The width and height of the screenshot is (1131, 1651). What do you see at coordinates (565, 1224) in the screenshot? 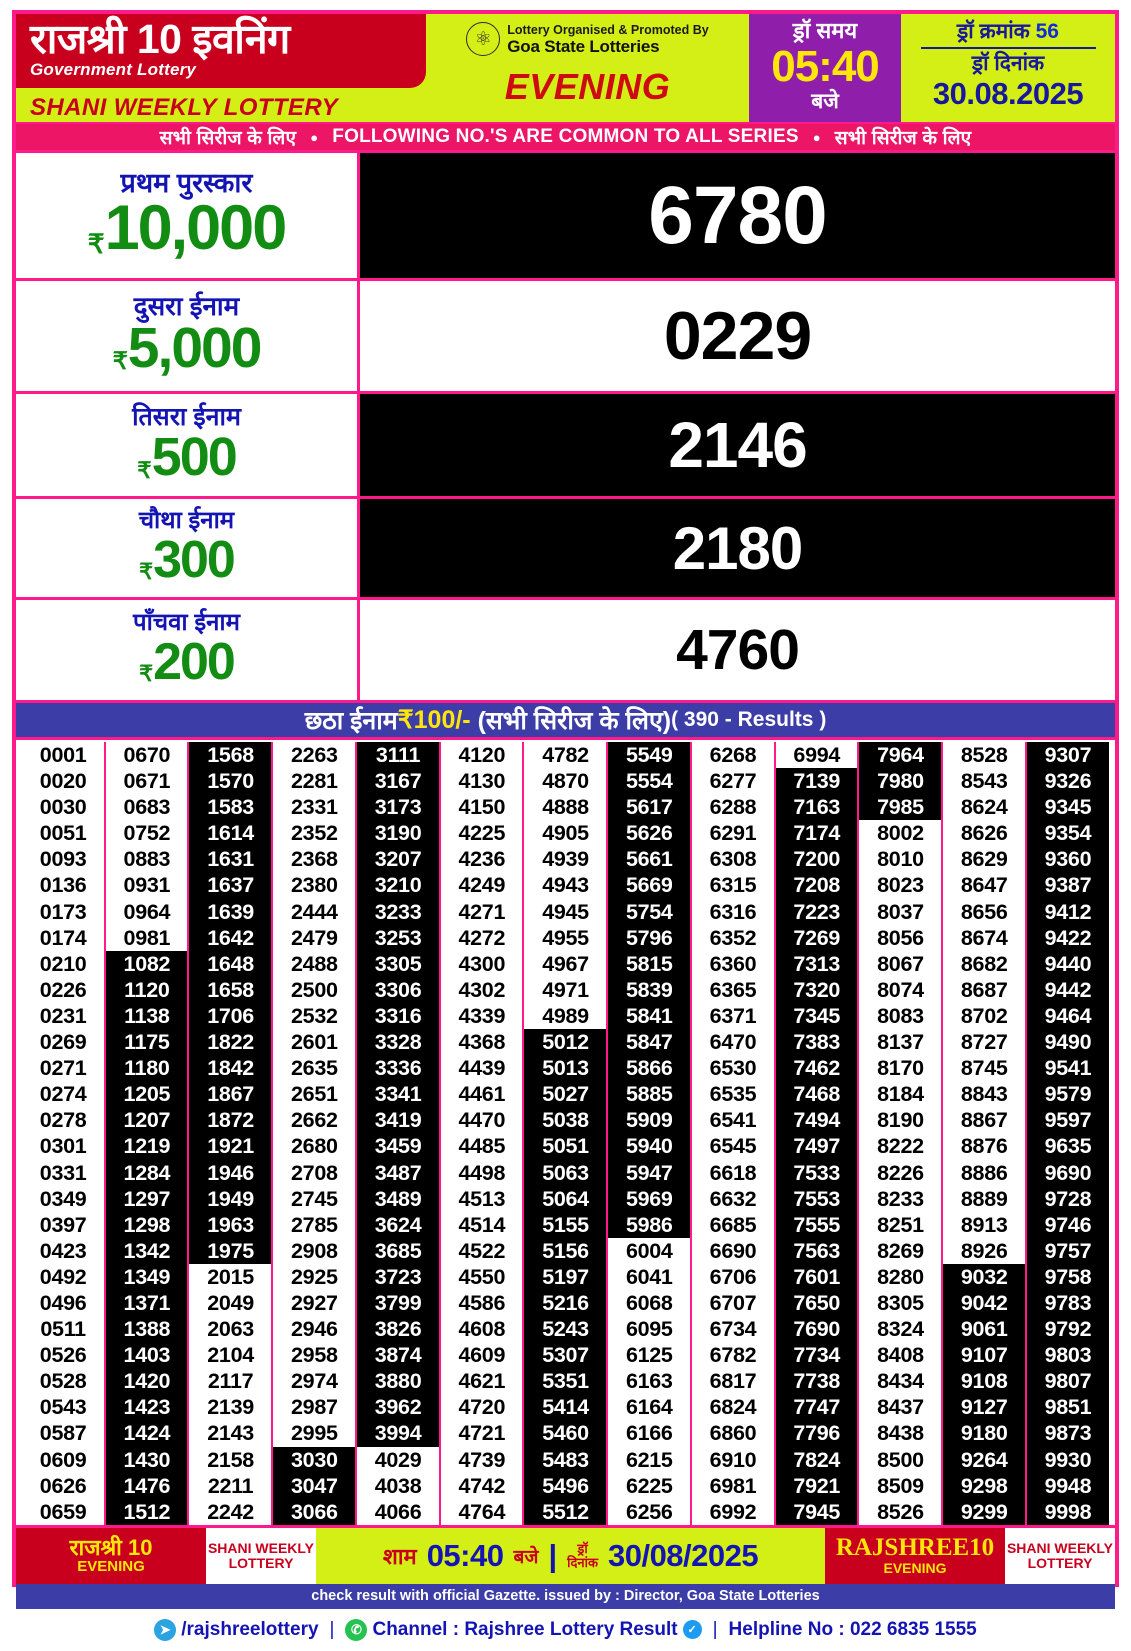
I see `number-cell: 5155` at bounding box center [565, 1224].